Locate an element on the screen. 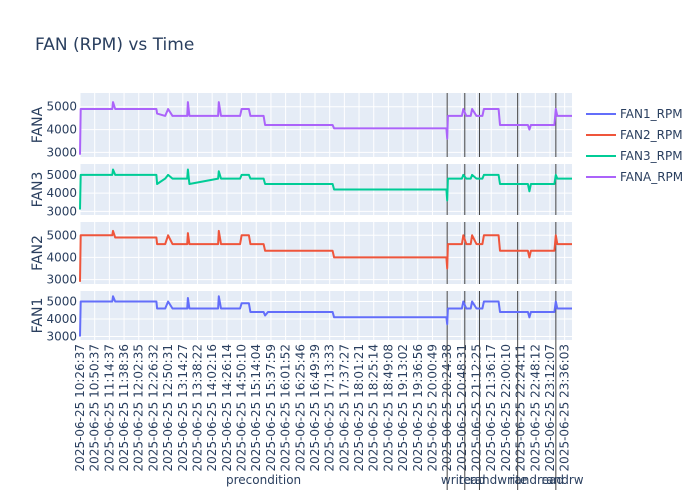  phase-label: read is located at coordinates (472, 480).